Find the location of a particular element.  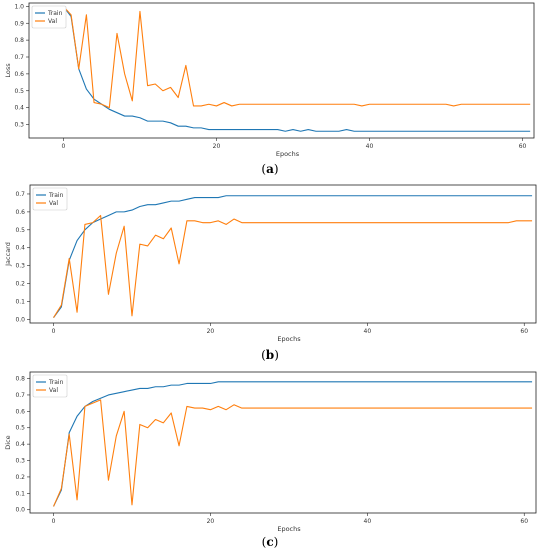

panel-caption: (a) is located at coordinates (269, 169).